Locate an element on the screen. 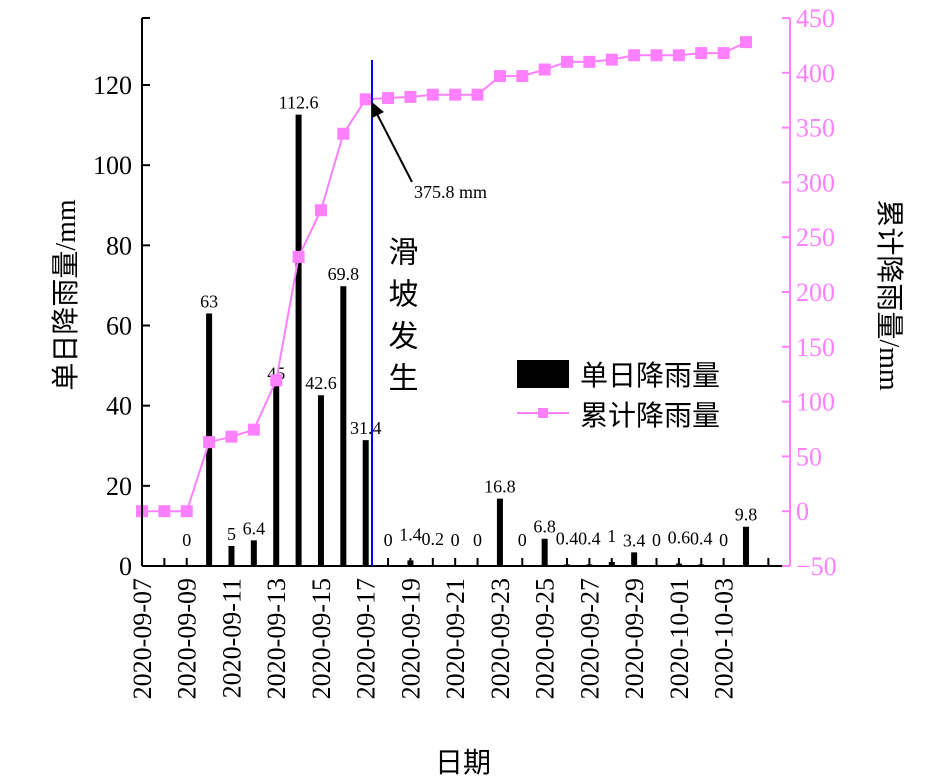 The image size is (946, 784). left-tick-label: 60 is located at coordinates (119, 326).